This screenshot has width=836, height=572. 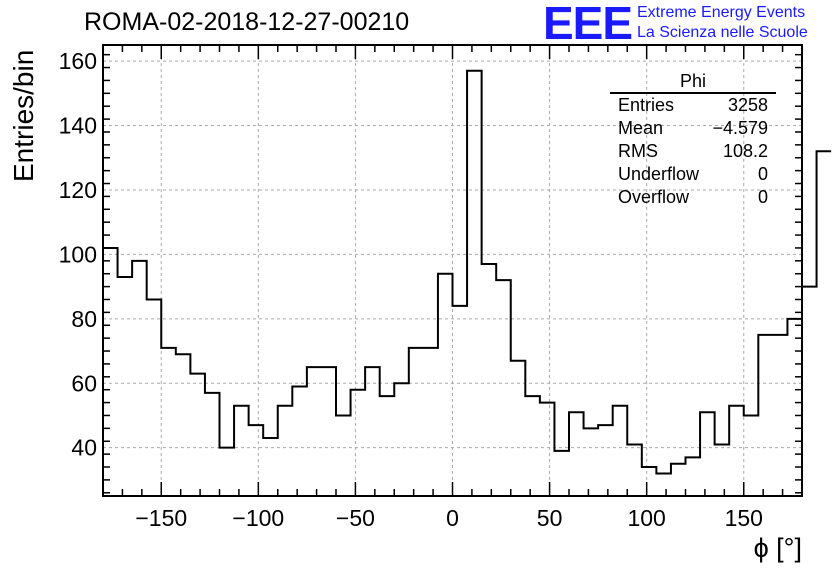 I want to click on stats-row: Entries 3258, so click(x=693, y=105).